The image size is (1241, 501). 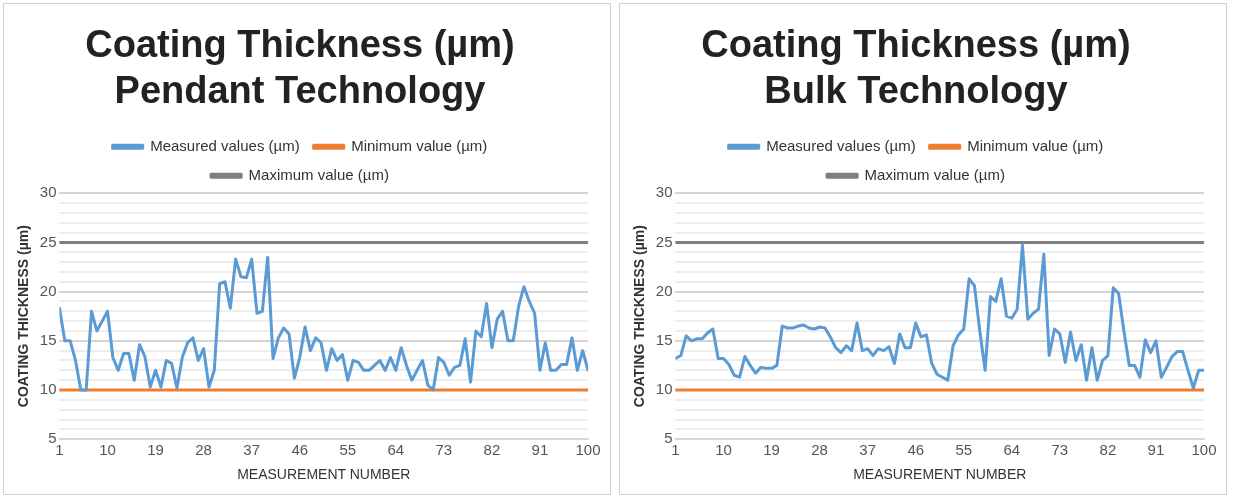 What do you see at coordinates (916, 67) in the screenshot?
I see `chart-title: Coating Thickness (µm) Bulk Technology` at bounding box center [916, 67].